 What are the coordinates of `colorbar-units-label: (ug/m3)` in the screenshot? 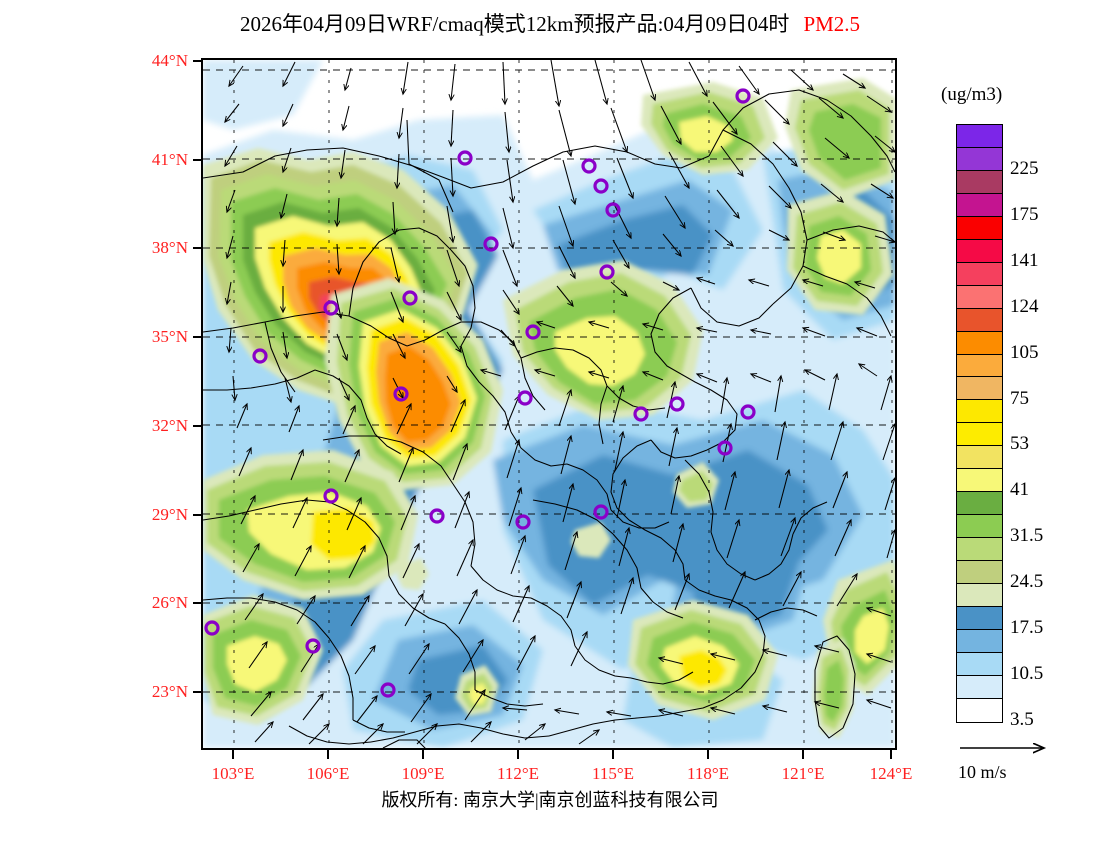 It's located at (972, 94).